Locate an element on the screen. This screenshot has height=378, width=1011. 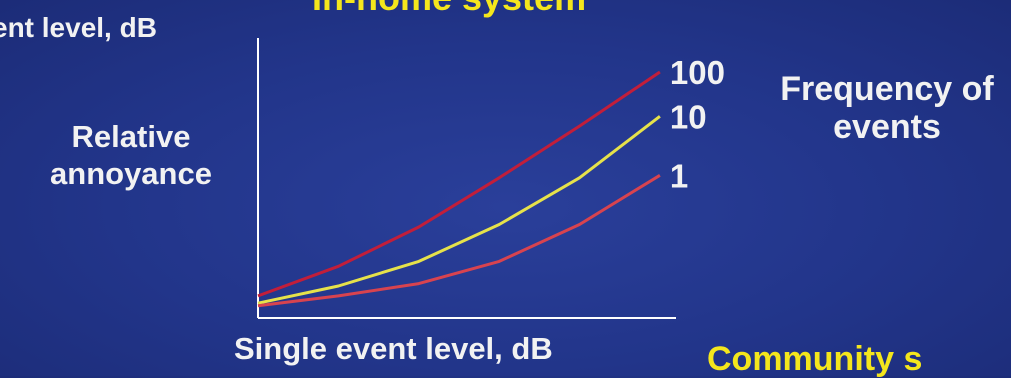
cut-off-axis-label: ent level, dB is located at coordinates (78, 27).